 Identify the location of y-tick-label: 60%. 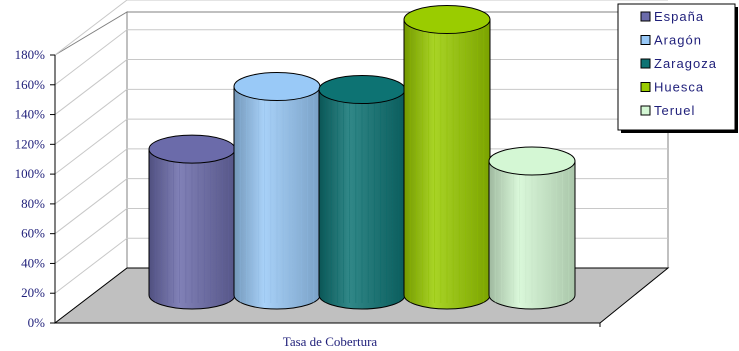
(33, 233).